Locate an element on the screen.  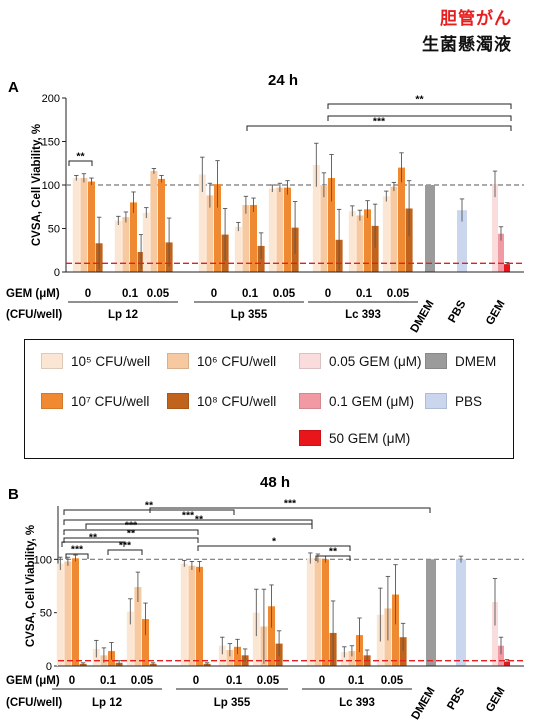
legend-item: 0.1 GEM (μM) is located at coordinates (356, 401).